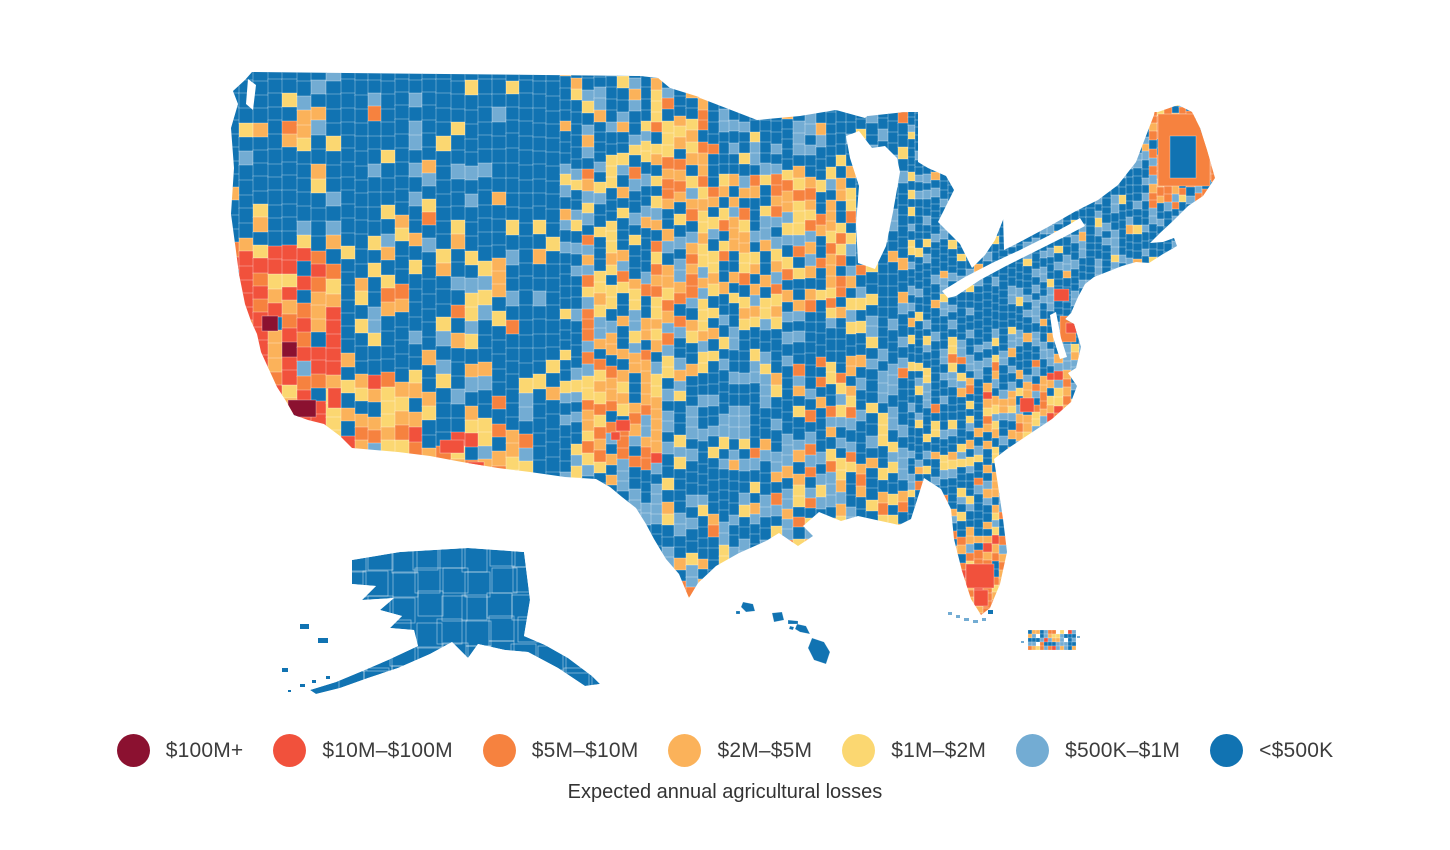 The width and height of the screenshot is (1450, 850). Describe the element at coordinates (859, 750) in the screenshot. I see `legend-swatch-yellow` at that location.